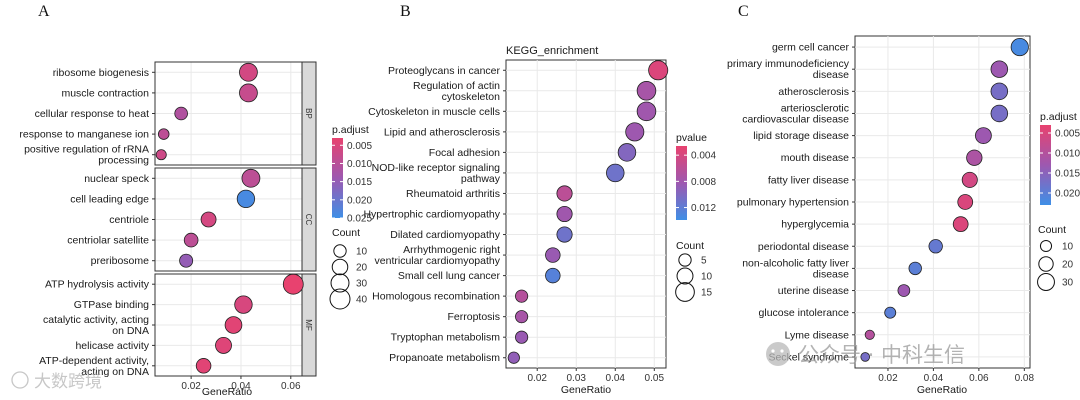 This screenshot has width=1080, height=400. I want to click on watermark-left-text: 大数跨境, so click(68, 382).